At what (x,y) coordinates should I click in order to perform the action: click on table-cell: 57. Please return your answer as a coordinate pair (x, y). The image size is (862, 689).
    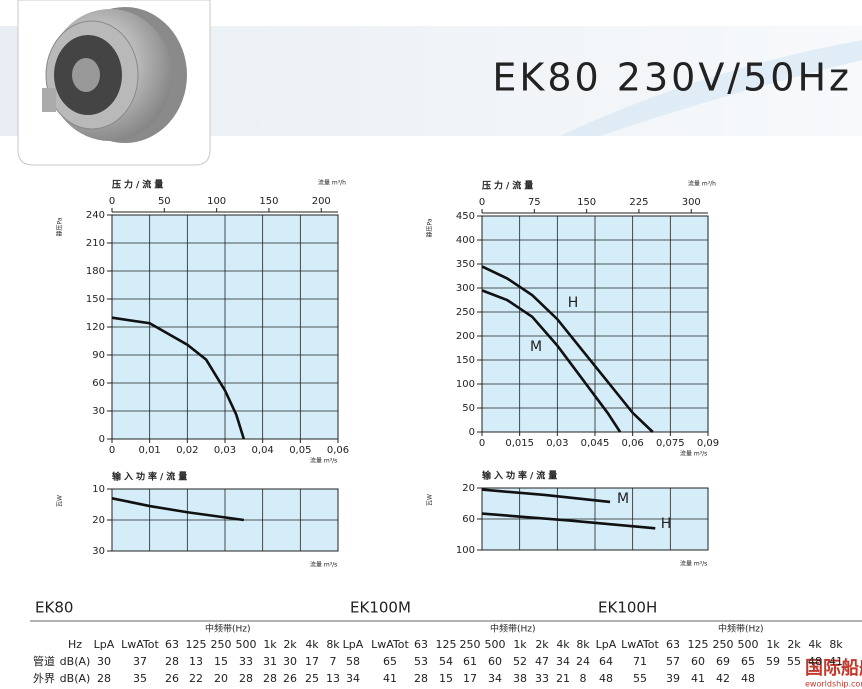
    Looking at the image, I should click on (673, 661).